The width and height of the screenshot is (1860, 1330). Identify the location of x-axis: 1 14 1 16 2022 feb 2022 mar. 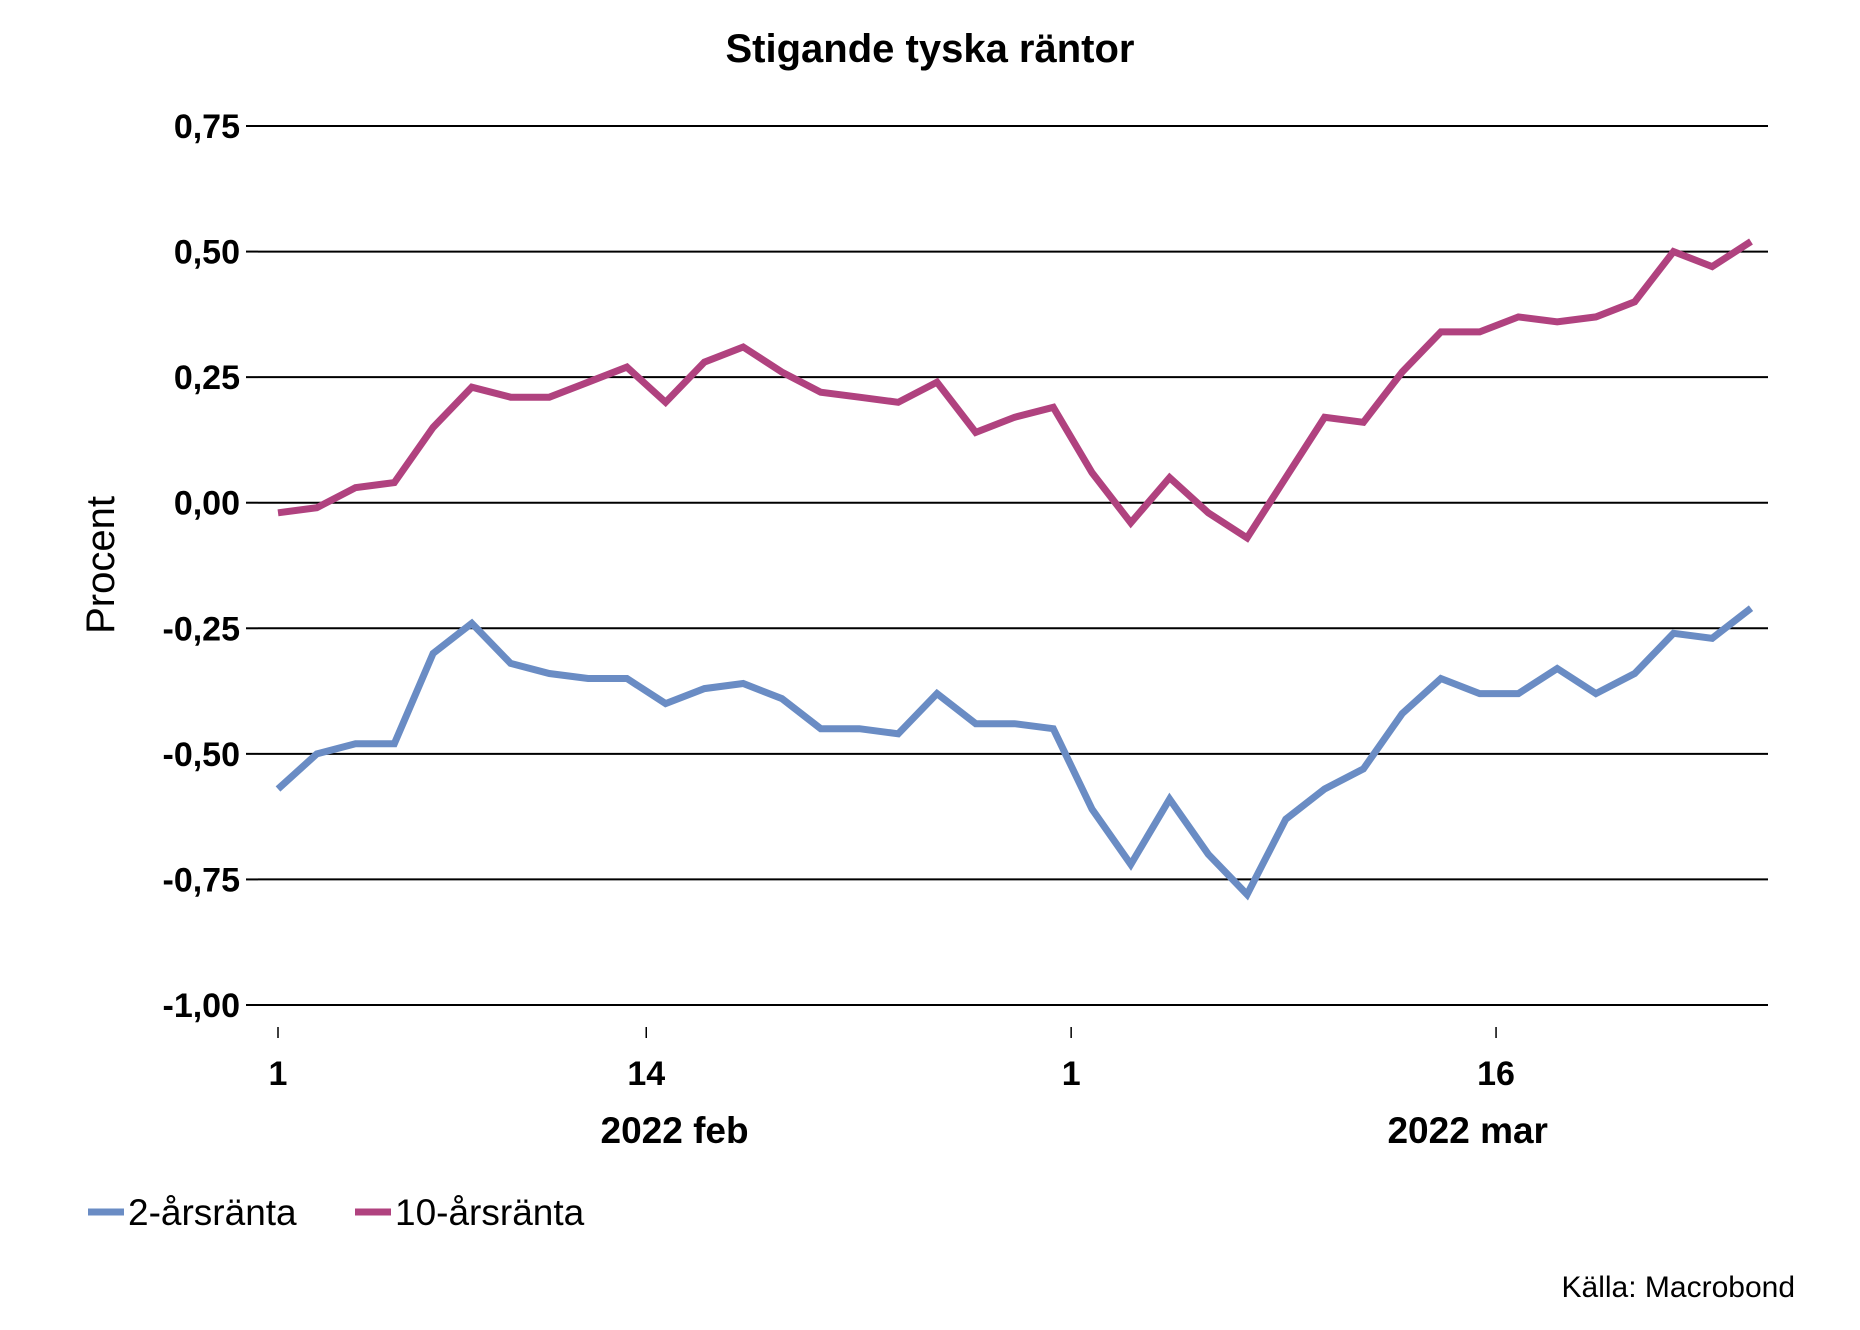
(908, 1089).